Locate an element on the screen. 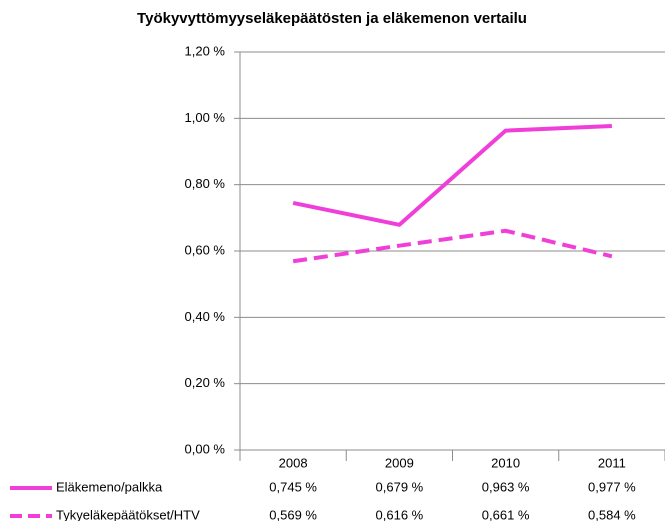 The height and width of the screenshot is (521, 665). table-value: 0,616 % is located at coordinates (400, 514).